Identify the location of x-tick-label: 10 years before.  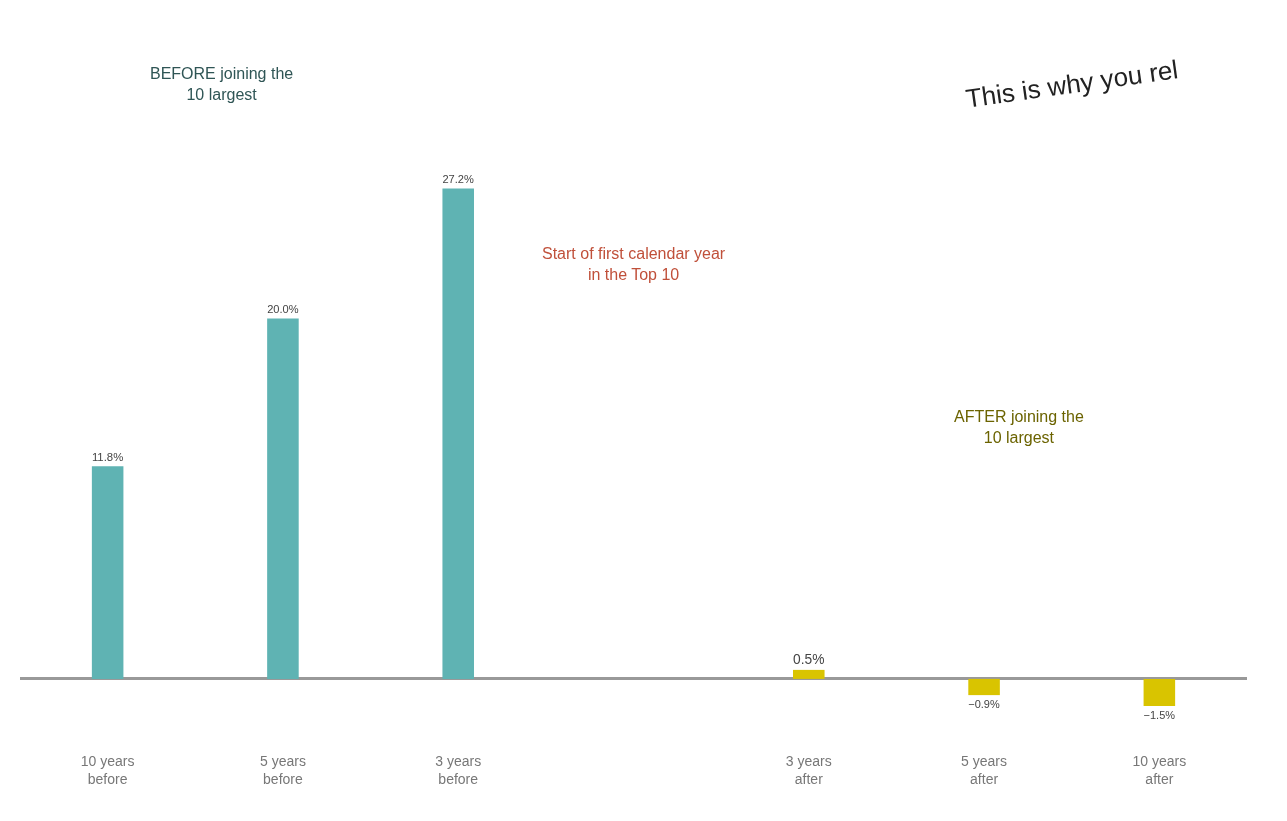
(107, 770).